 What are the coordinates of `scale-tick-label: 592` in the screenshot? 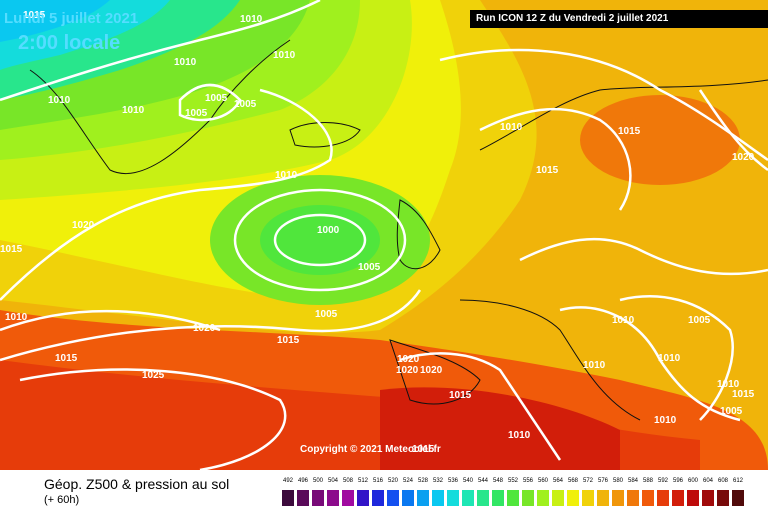 It's located at (662, 481).